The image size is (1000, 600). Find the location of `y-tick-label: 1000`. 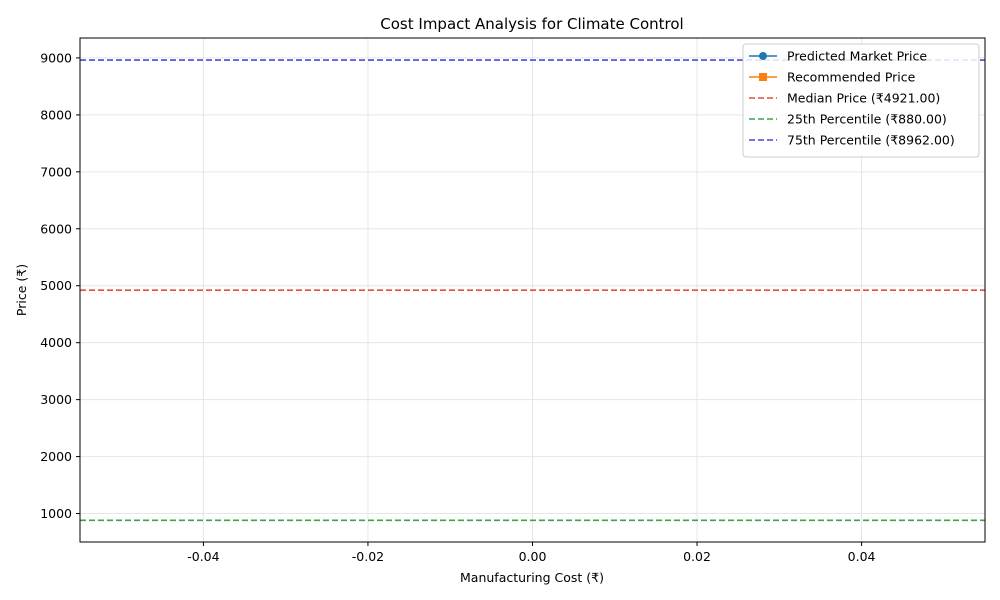

y-tick-label: 1000 is located at coordinates (56, 513).